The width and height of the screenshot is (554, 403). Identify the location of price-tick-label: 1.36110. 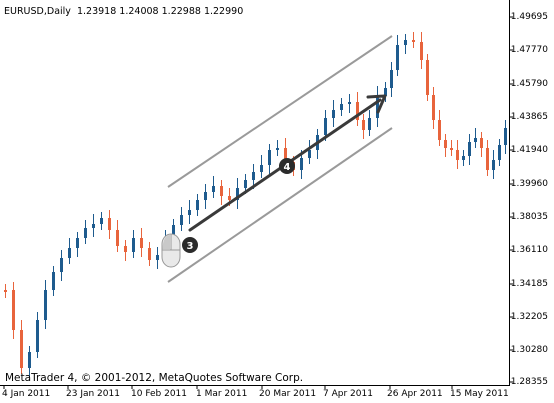
(529, 250).